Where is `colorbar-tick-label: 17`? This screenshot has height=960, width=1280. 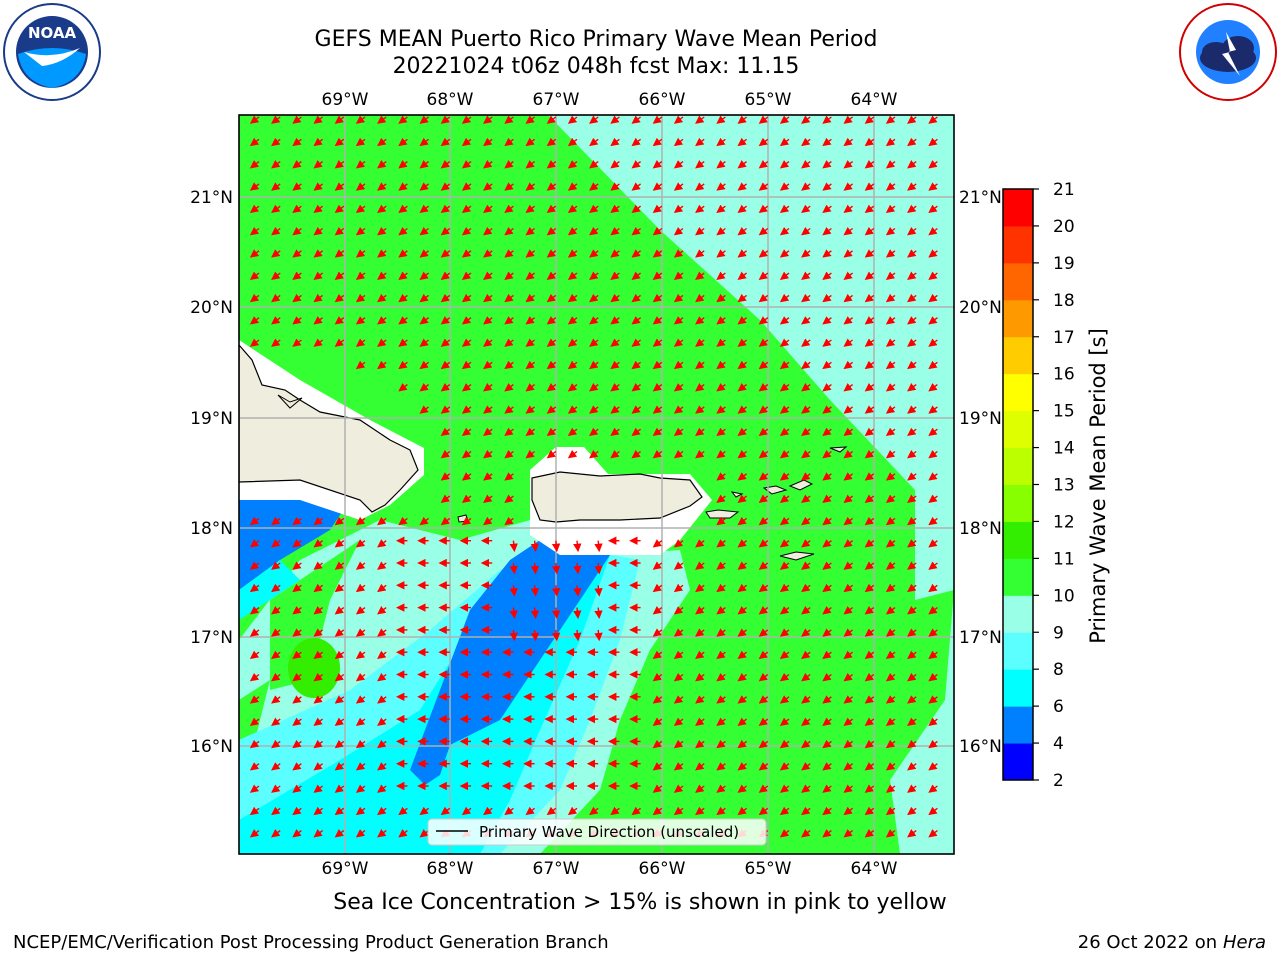
colorbar-tick-label: 17 is located at coordinates (1064, 338).